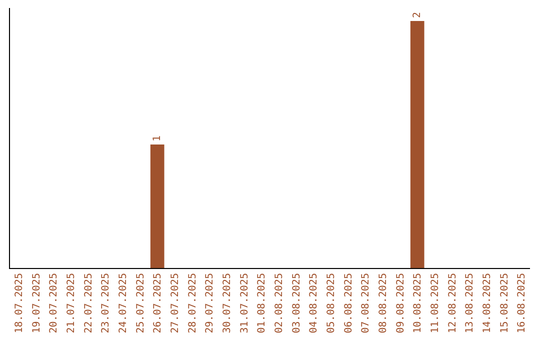 The width and height of the screenshot is (540, 340). What do you see at coordinates (175, 303) in the screenshot?
I see `x-tick-label: 27.07.2025` at bounding box center [175, 303].